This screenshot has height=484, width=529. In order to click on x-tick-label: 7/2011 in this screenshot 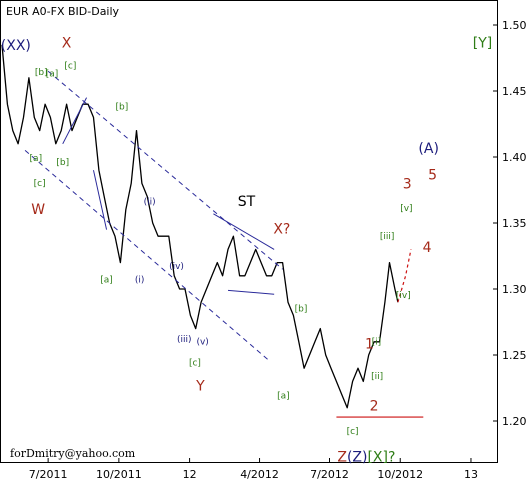, I will do `click(48, 474)`.